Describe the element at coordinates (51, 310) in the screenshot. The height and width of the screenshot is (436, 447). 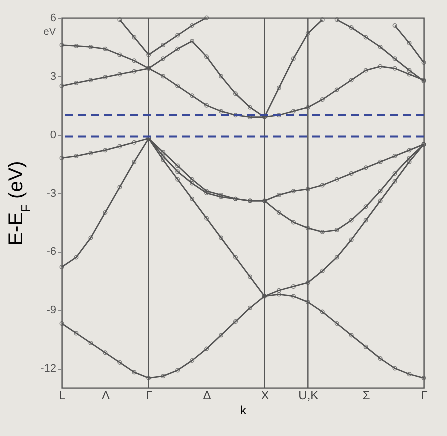
I see `y-tick-label: -9` at that location.